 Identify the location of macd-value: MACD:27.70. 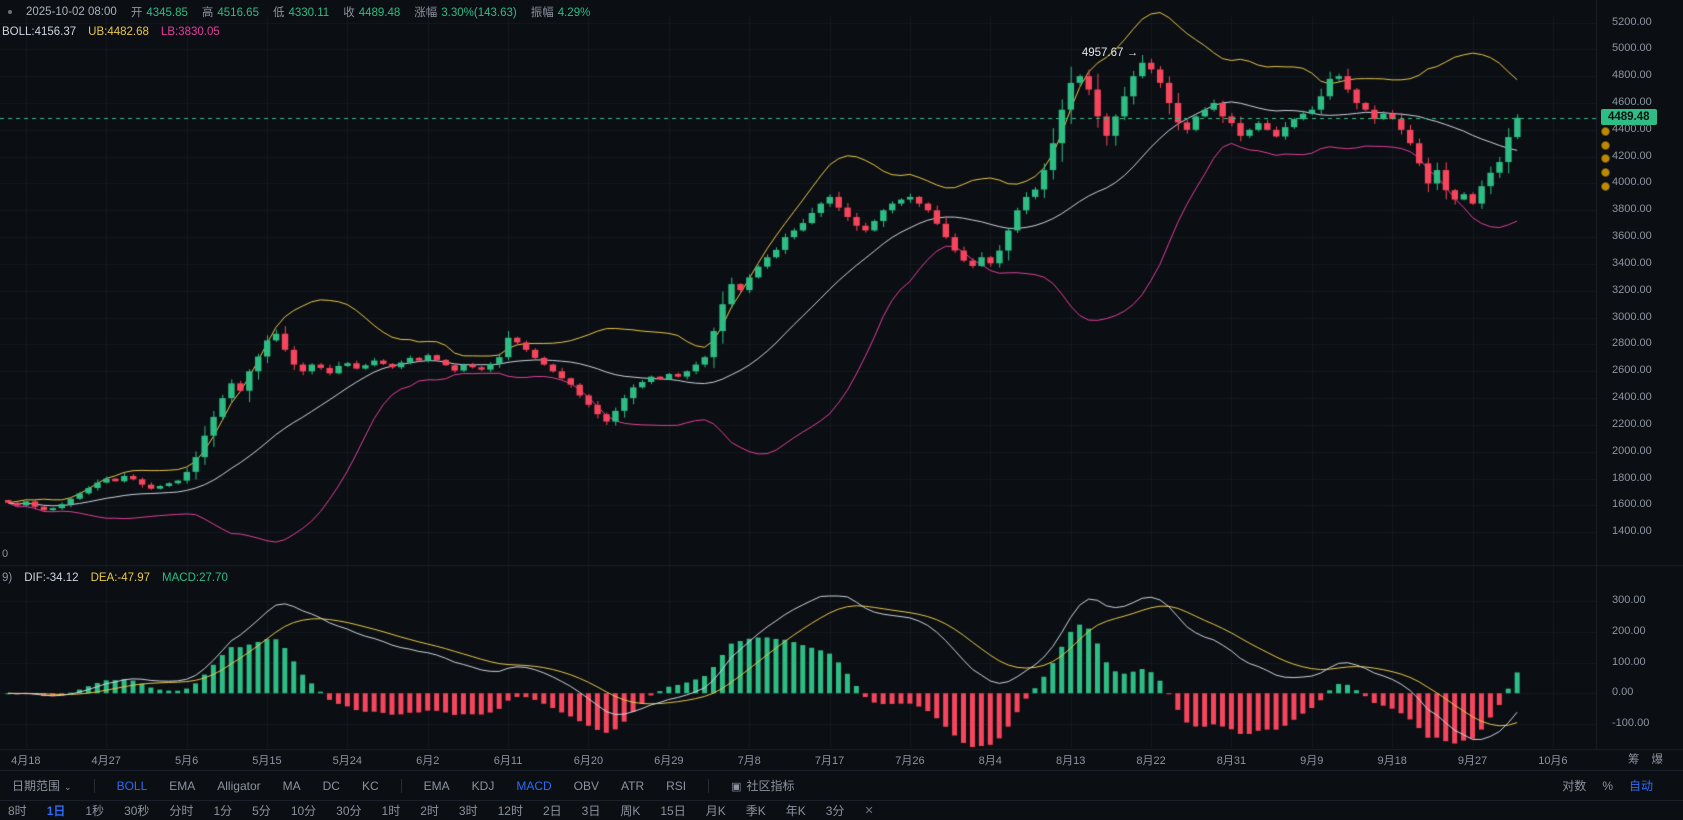
(195, 578).